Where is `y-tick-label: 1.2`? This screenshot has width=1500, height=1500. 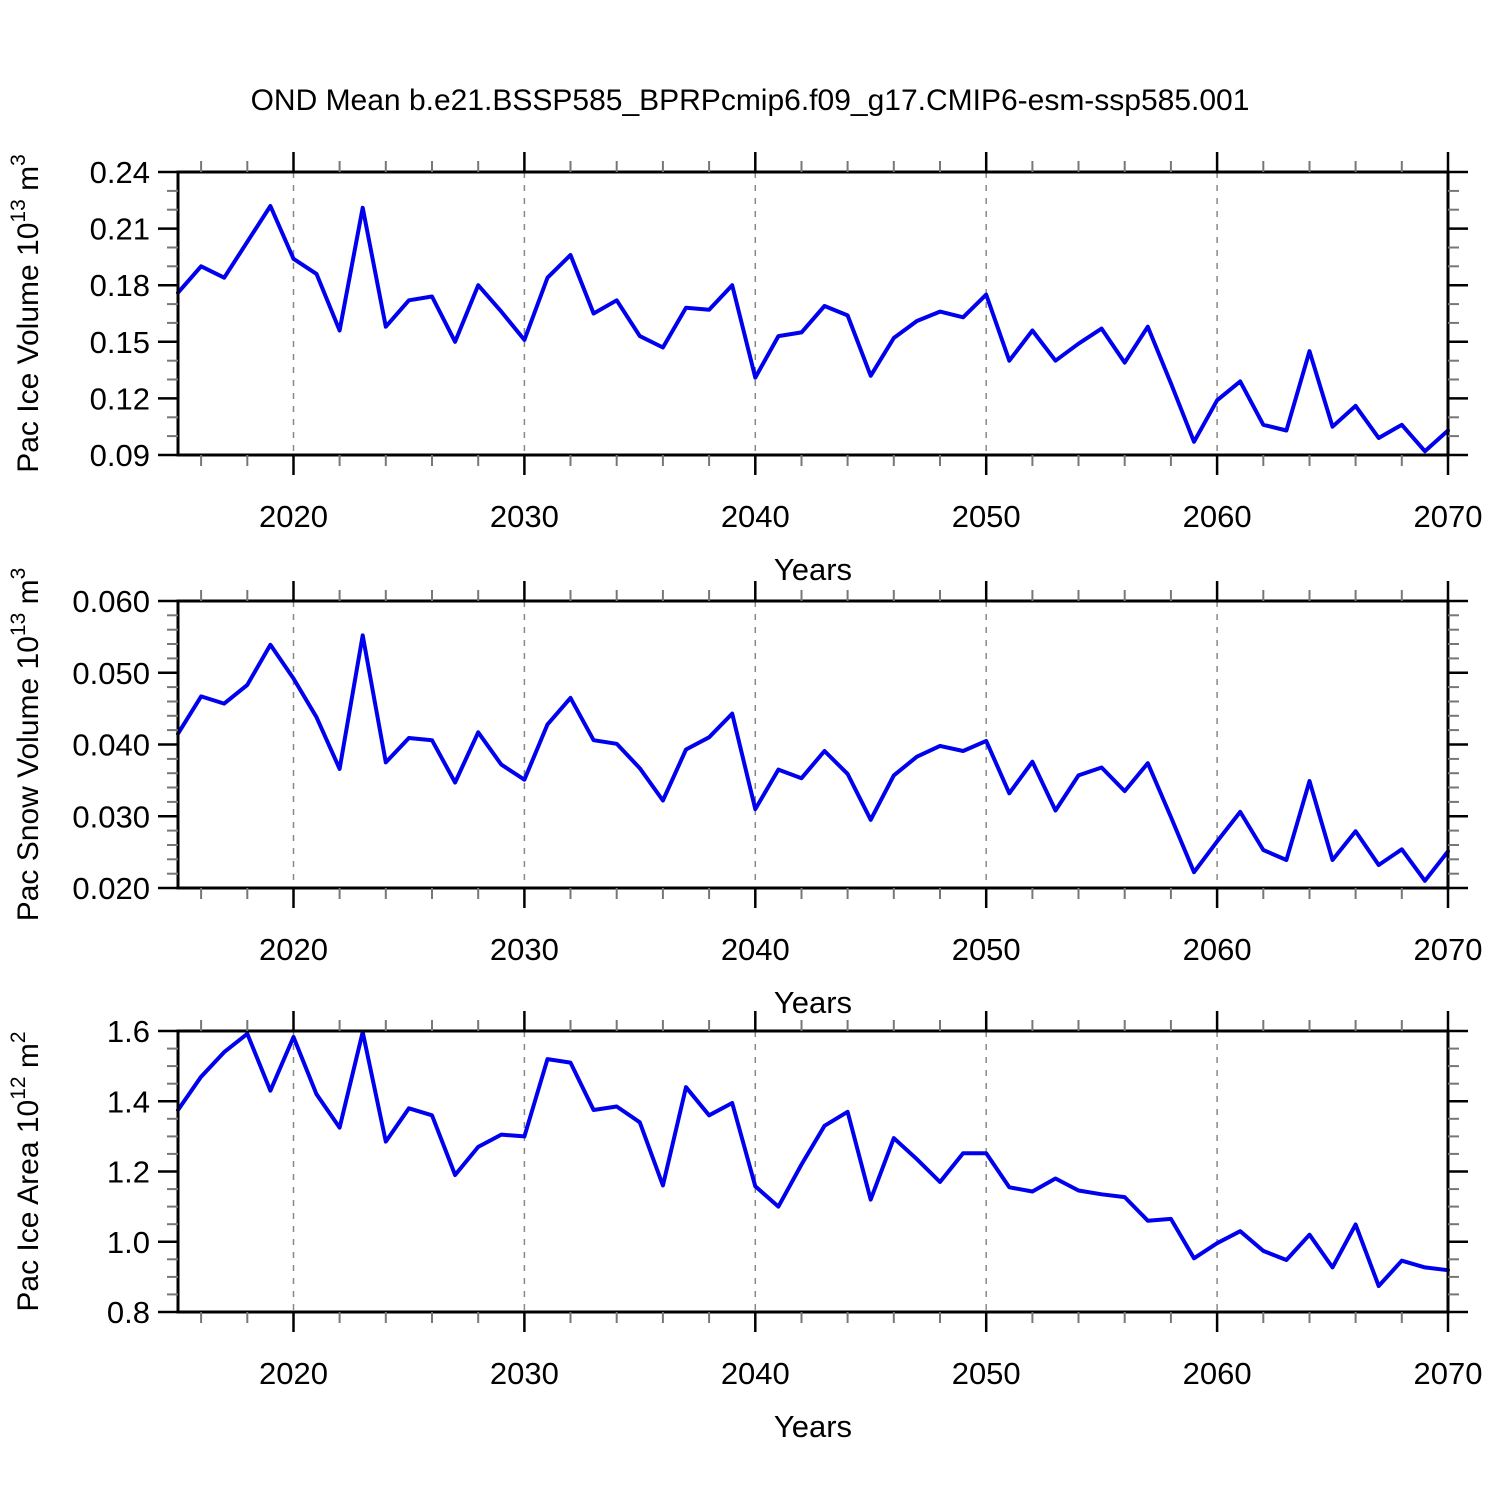 y-tick-label: 1.2 is located at coordinates (128, 1172).